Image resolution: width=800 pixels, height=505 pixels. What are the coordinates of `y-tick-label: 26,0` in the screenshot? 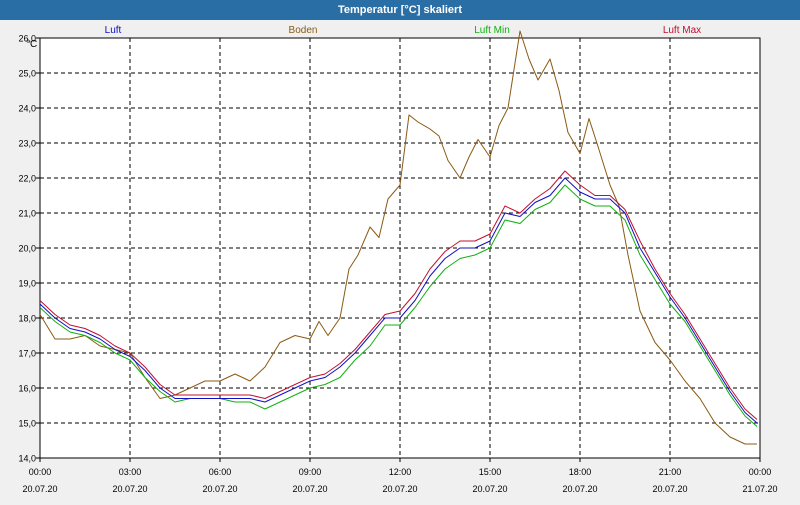 It's located at (27, 39).